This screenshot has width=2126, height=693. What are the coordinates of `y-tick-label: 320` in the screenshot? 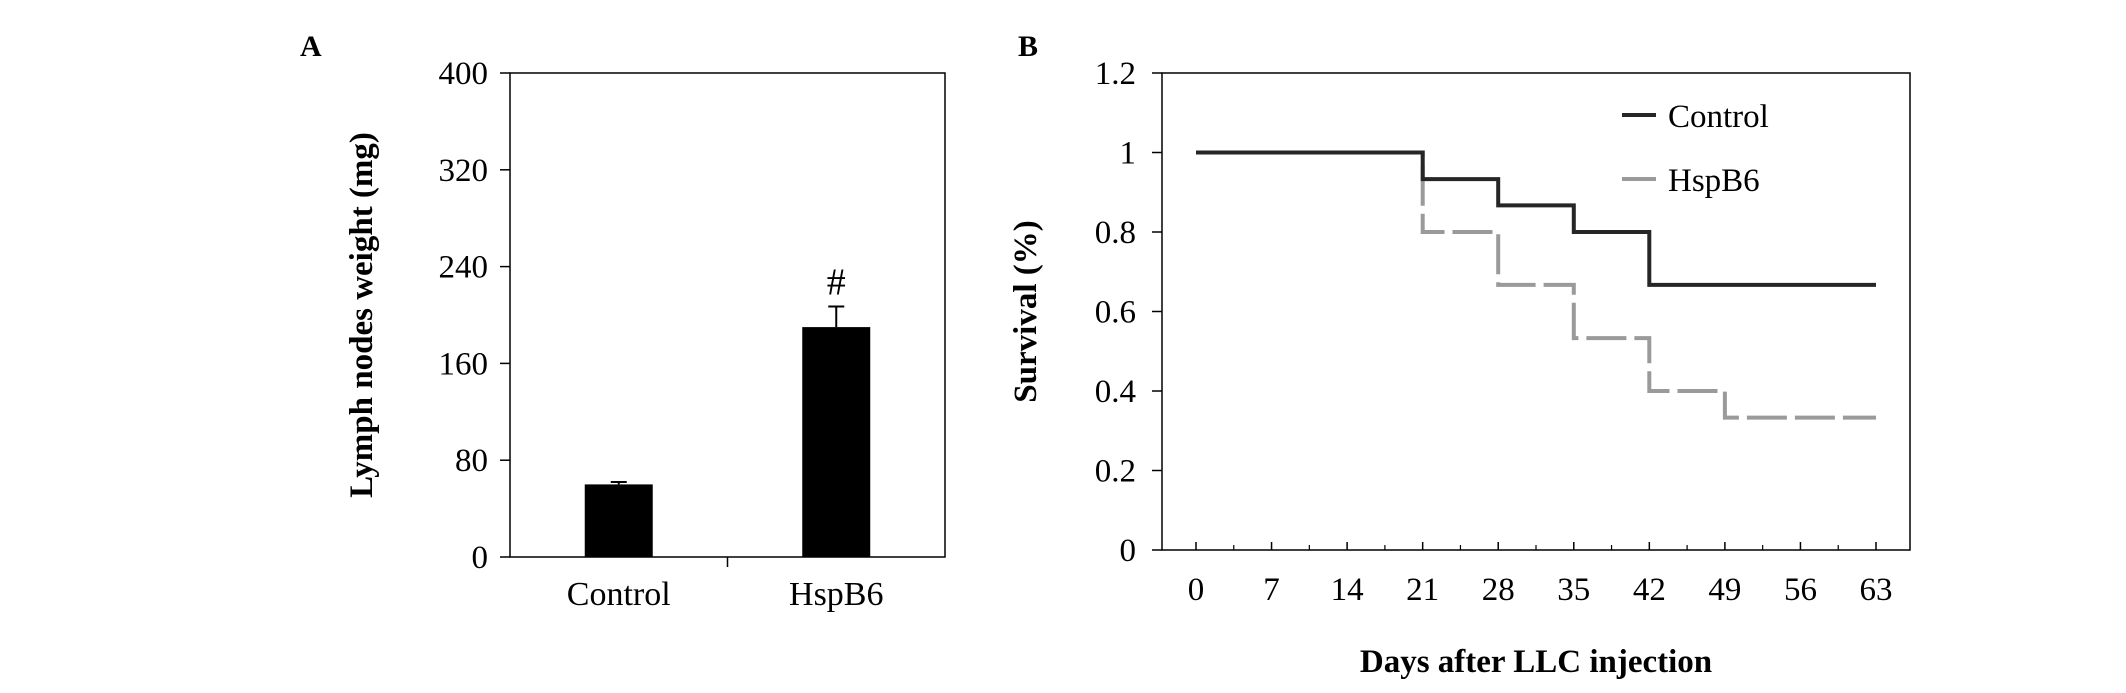 It's located at (464, 171).